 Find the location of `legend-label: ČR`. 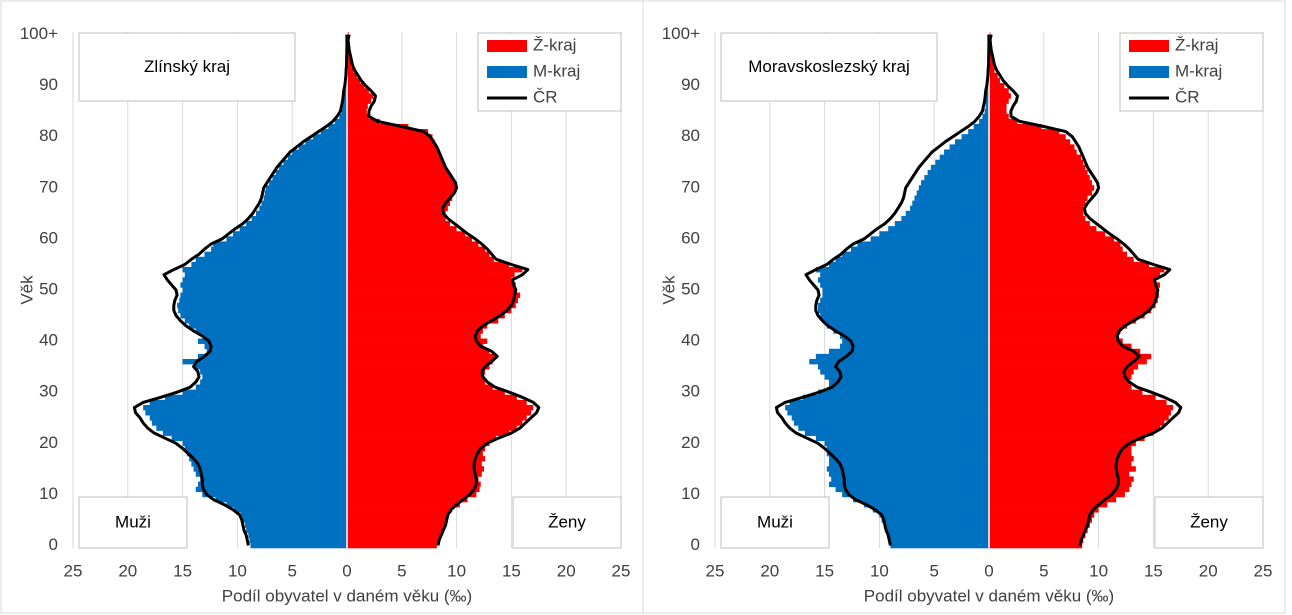

legend-label: ČR is located at coordinates (545, 96).